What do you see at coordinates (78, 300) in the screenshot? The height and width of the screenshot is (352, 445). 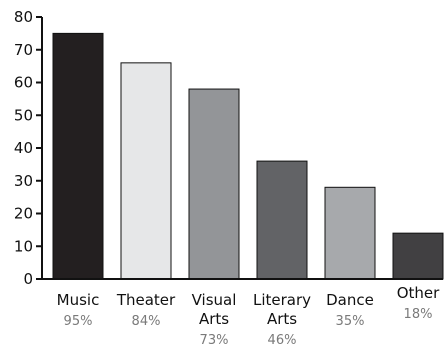 I see `category-label: Music` at bounding box center [78, 300].